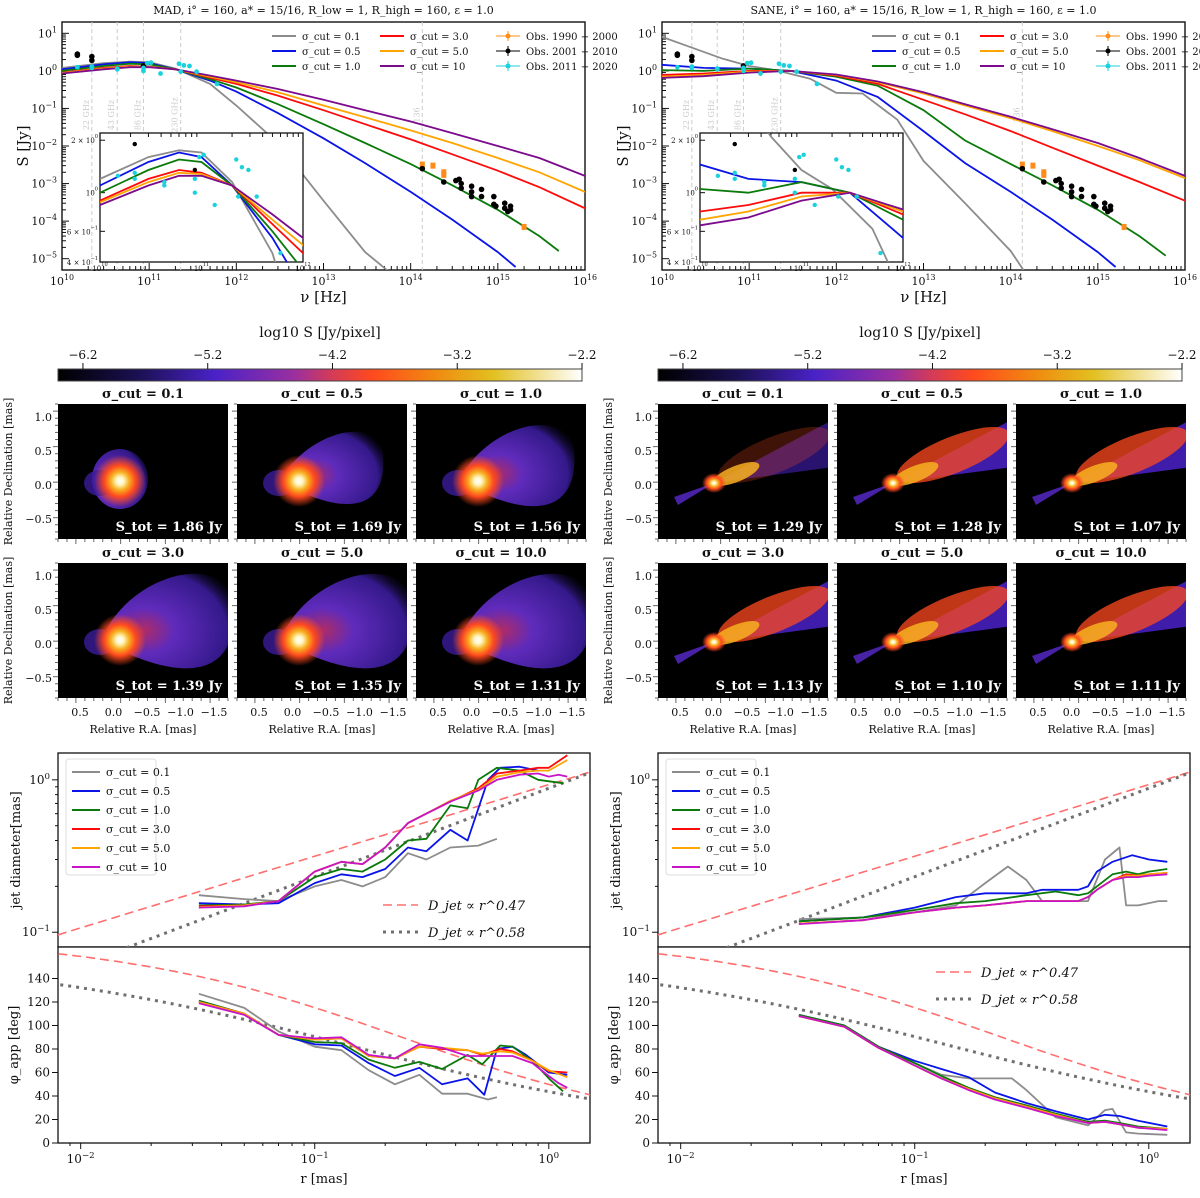 Image resolution: width=1200 pixels, height=1198 pixels. Describe the element at coordinates (923, 1179) in the screenshot. I see `x-axis-label: r [mas]` at that location.